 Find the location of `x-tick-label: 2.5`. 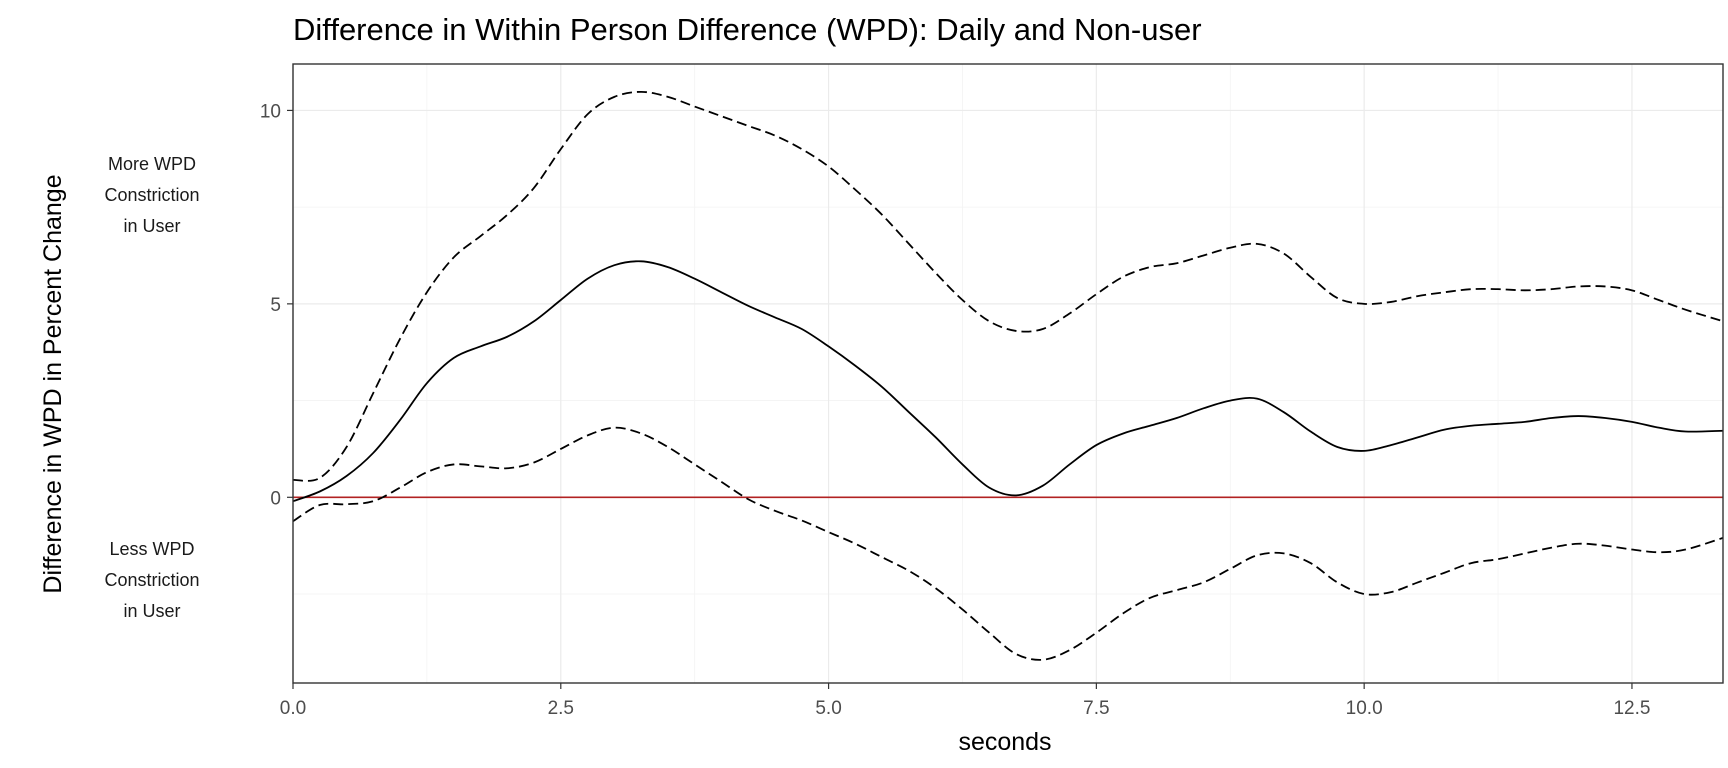

x-tick-label: 2.5 is located at coordinates (561, 708).